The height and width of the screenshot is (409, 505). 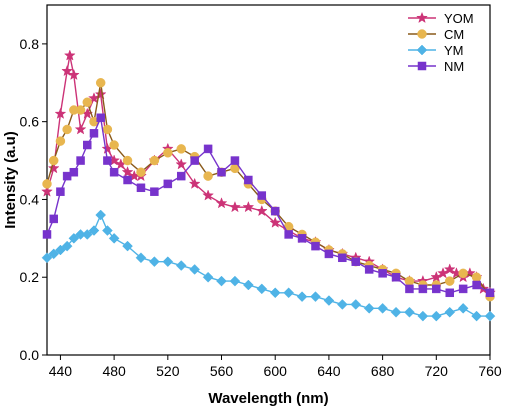 What do you see at coordinates (10, 180) in the screenshot?
I see `y-axis-label: Intensity (a.u)` at bounding box center [10, 180].